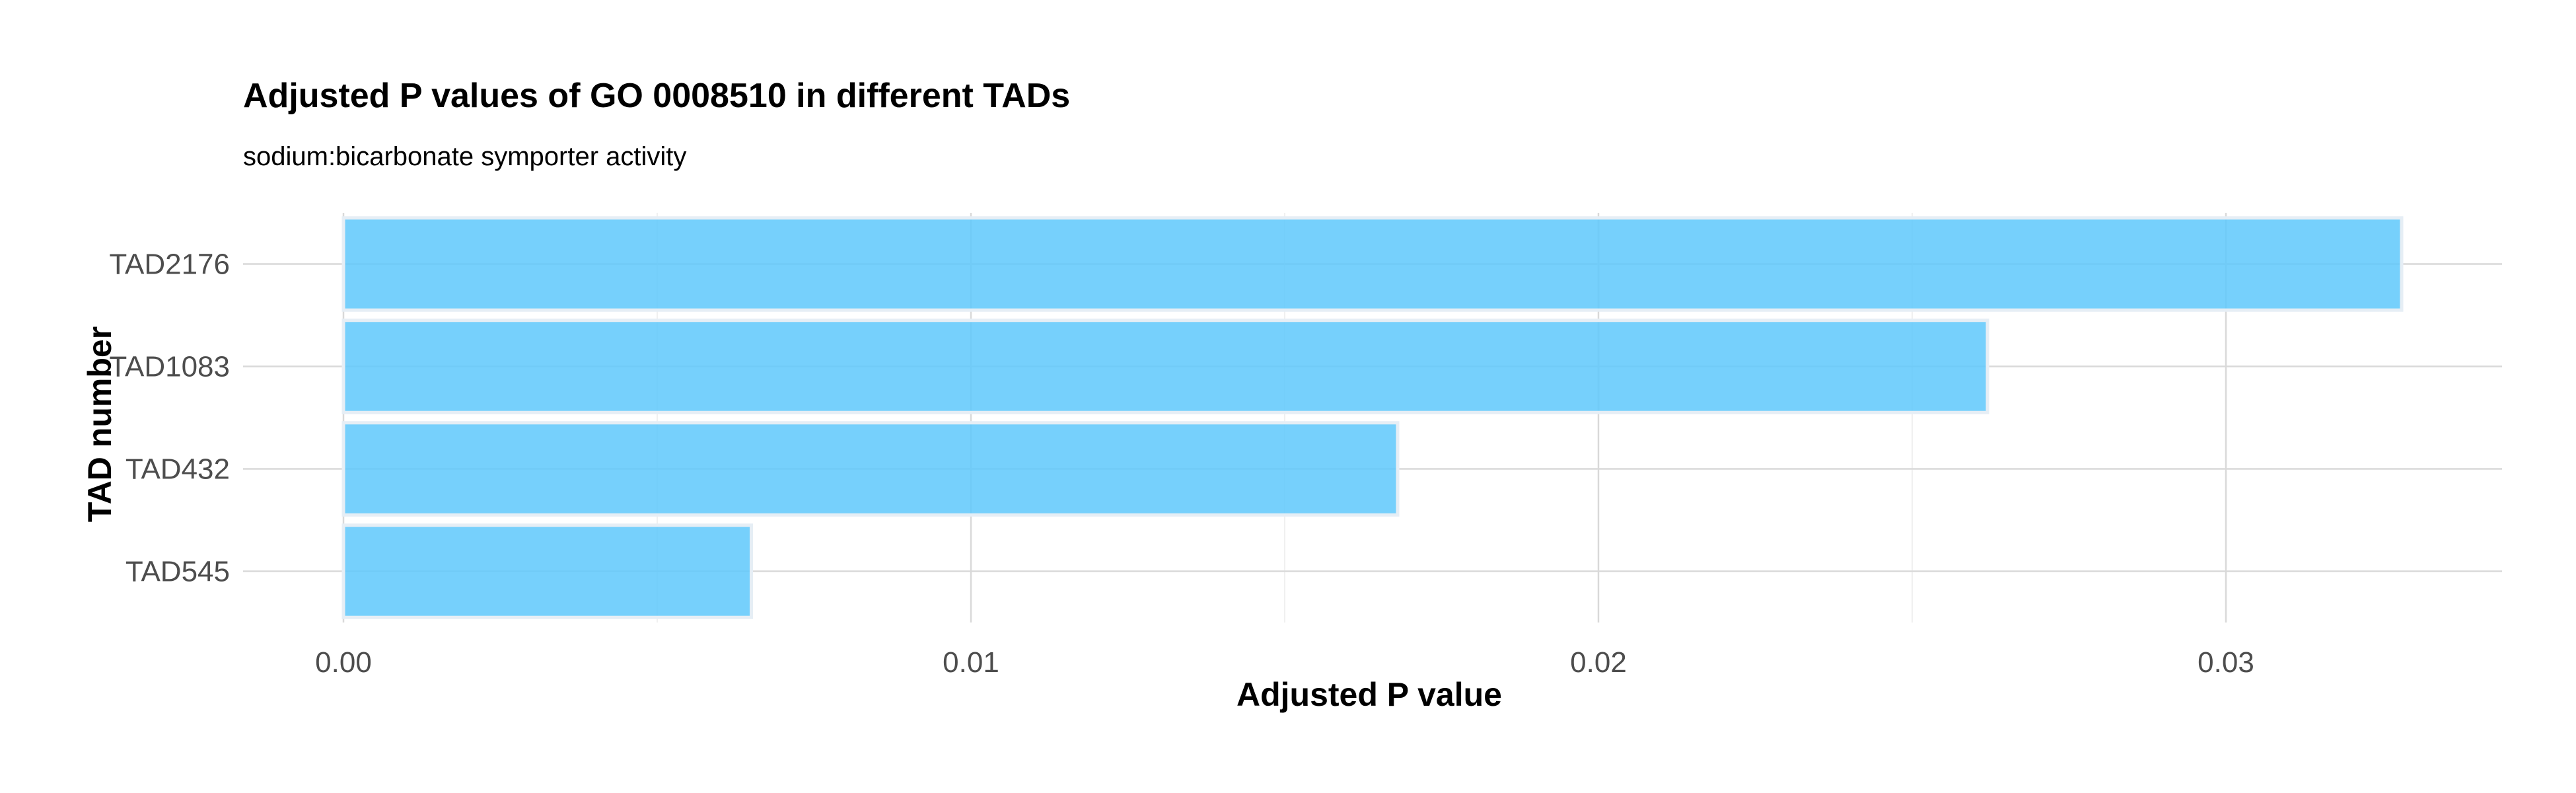 The width and height of the screenshot is (2576, 793). Describe the element at coordinates (177, 470) in the screenshot. I see `y-tick-label: TAD432` at that location.